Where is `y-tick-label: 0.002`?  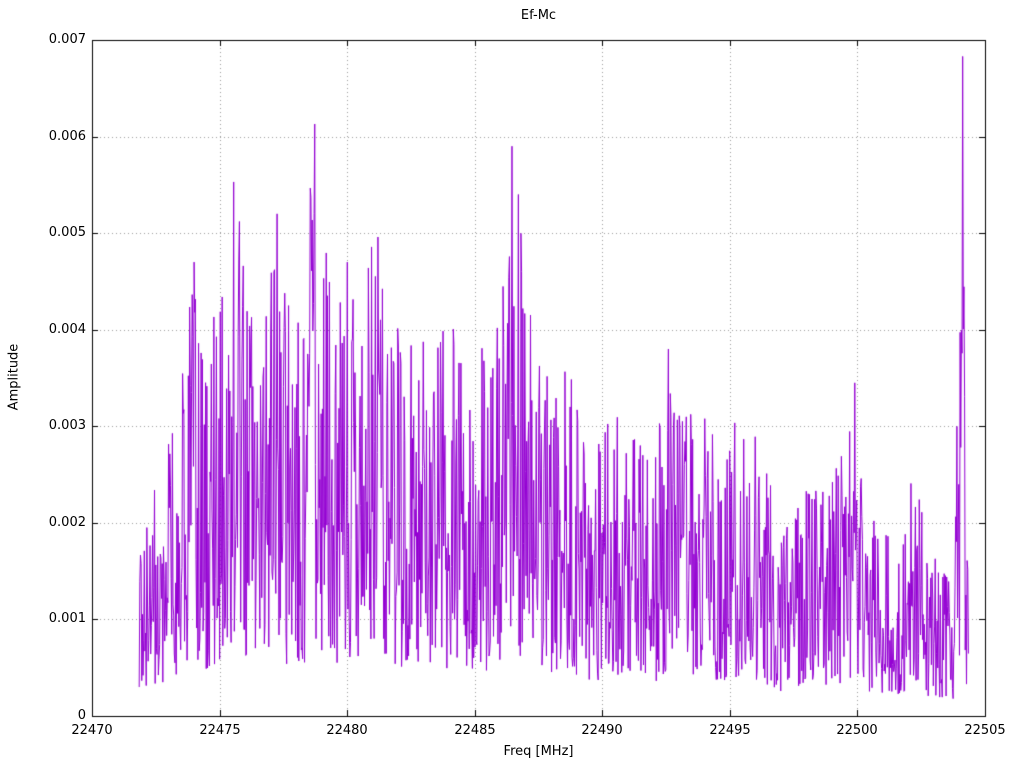
y-tick-label: 0.002 is located at coordinates (67, 522).